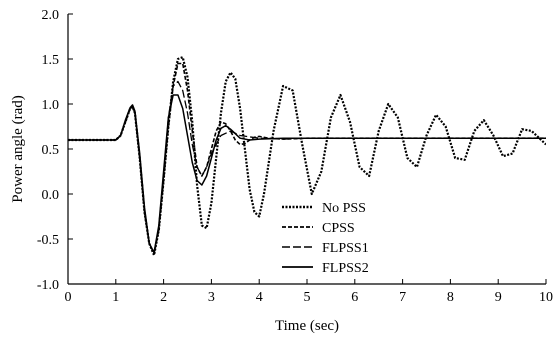  What do you see at coordinates (48, 285) in the screenshot?
I see `y-tick-label: -1.0` at bounding box center [48, 285].